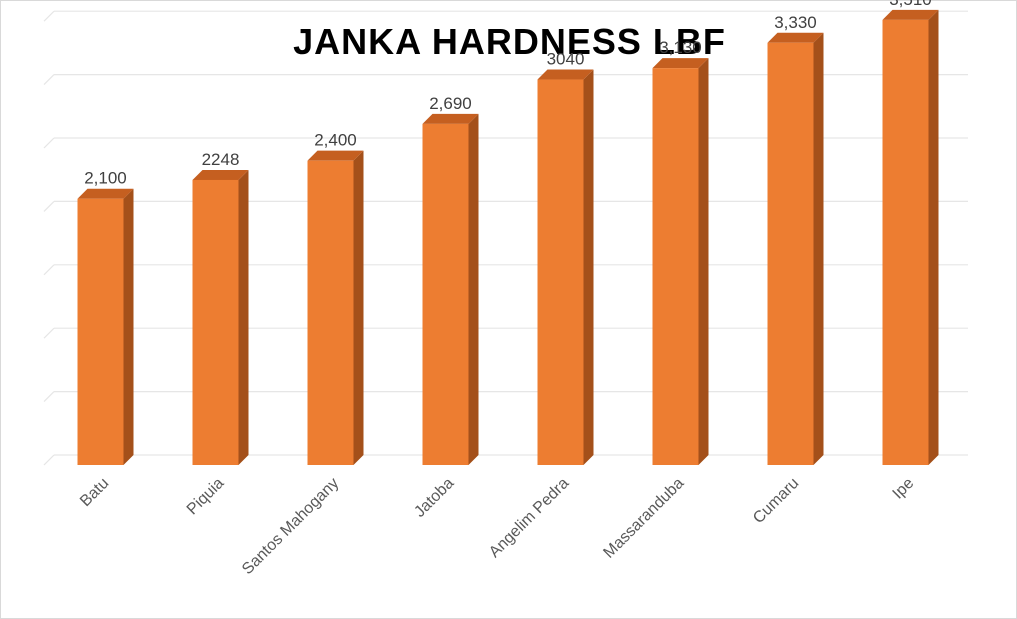  Describe the element at coordinates (795, 22) in the screenshot. I see `data-label: 3,330` at that location.